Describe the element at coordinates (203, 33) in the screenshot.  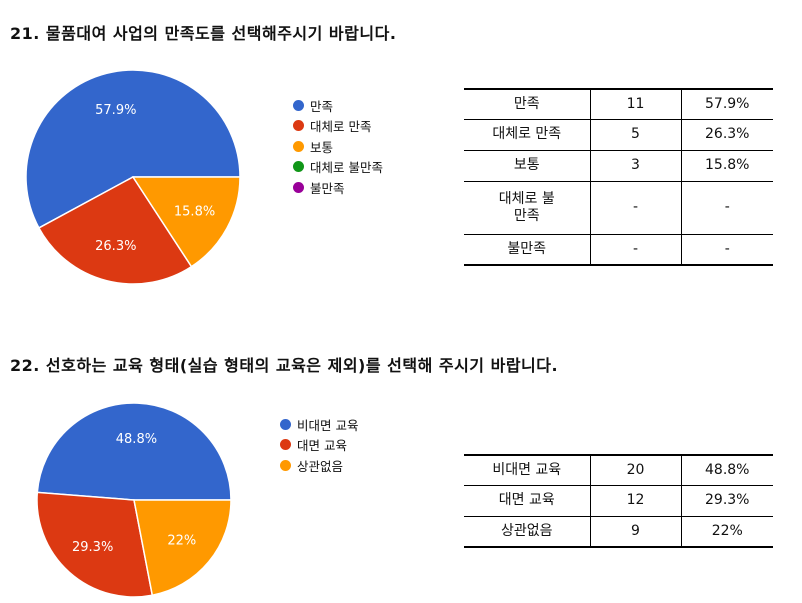
I see `q21-title: 21. 물품대여 사업의 만족도를 선택해주시기 바랍니다.` at that location.